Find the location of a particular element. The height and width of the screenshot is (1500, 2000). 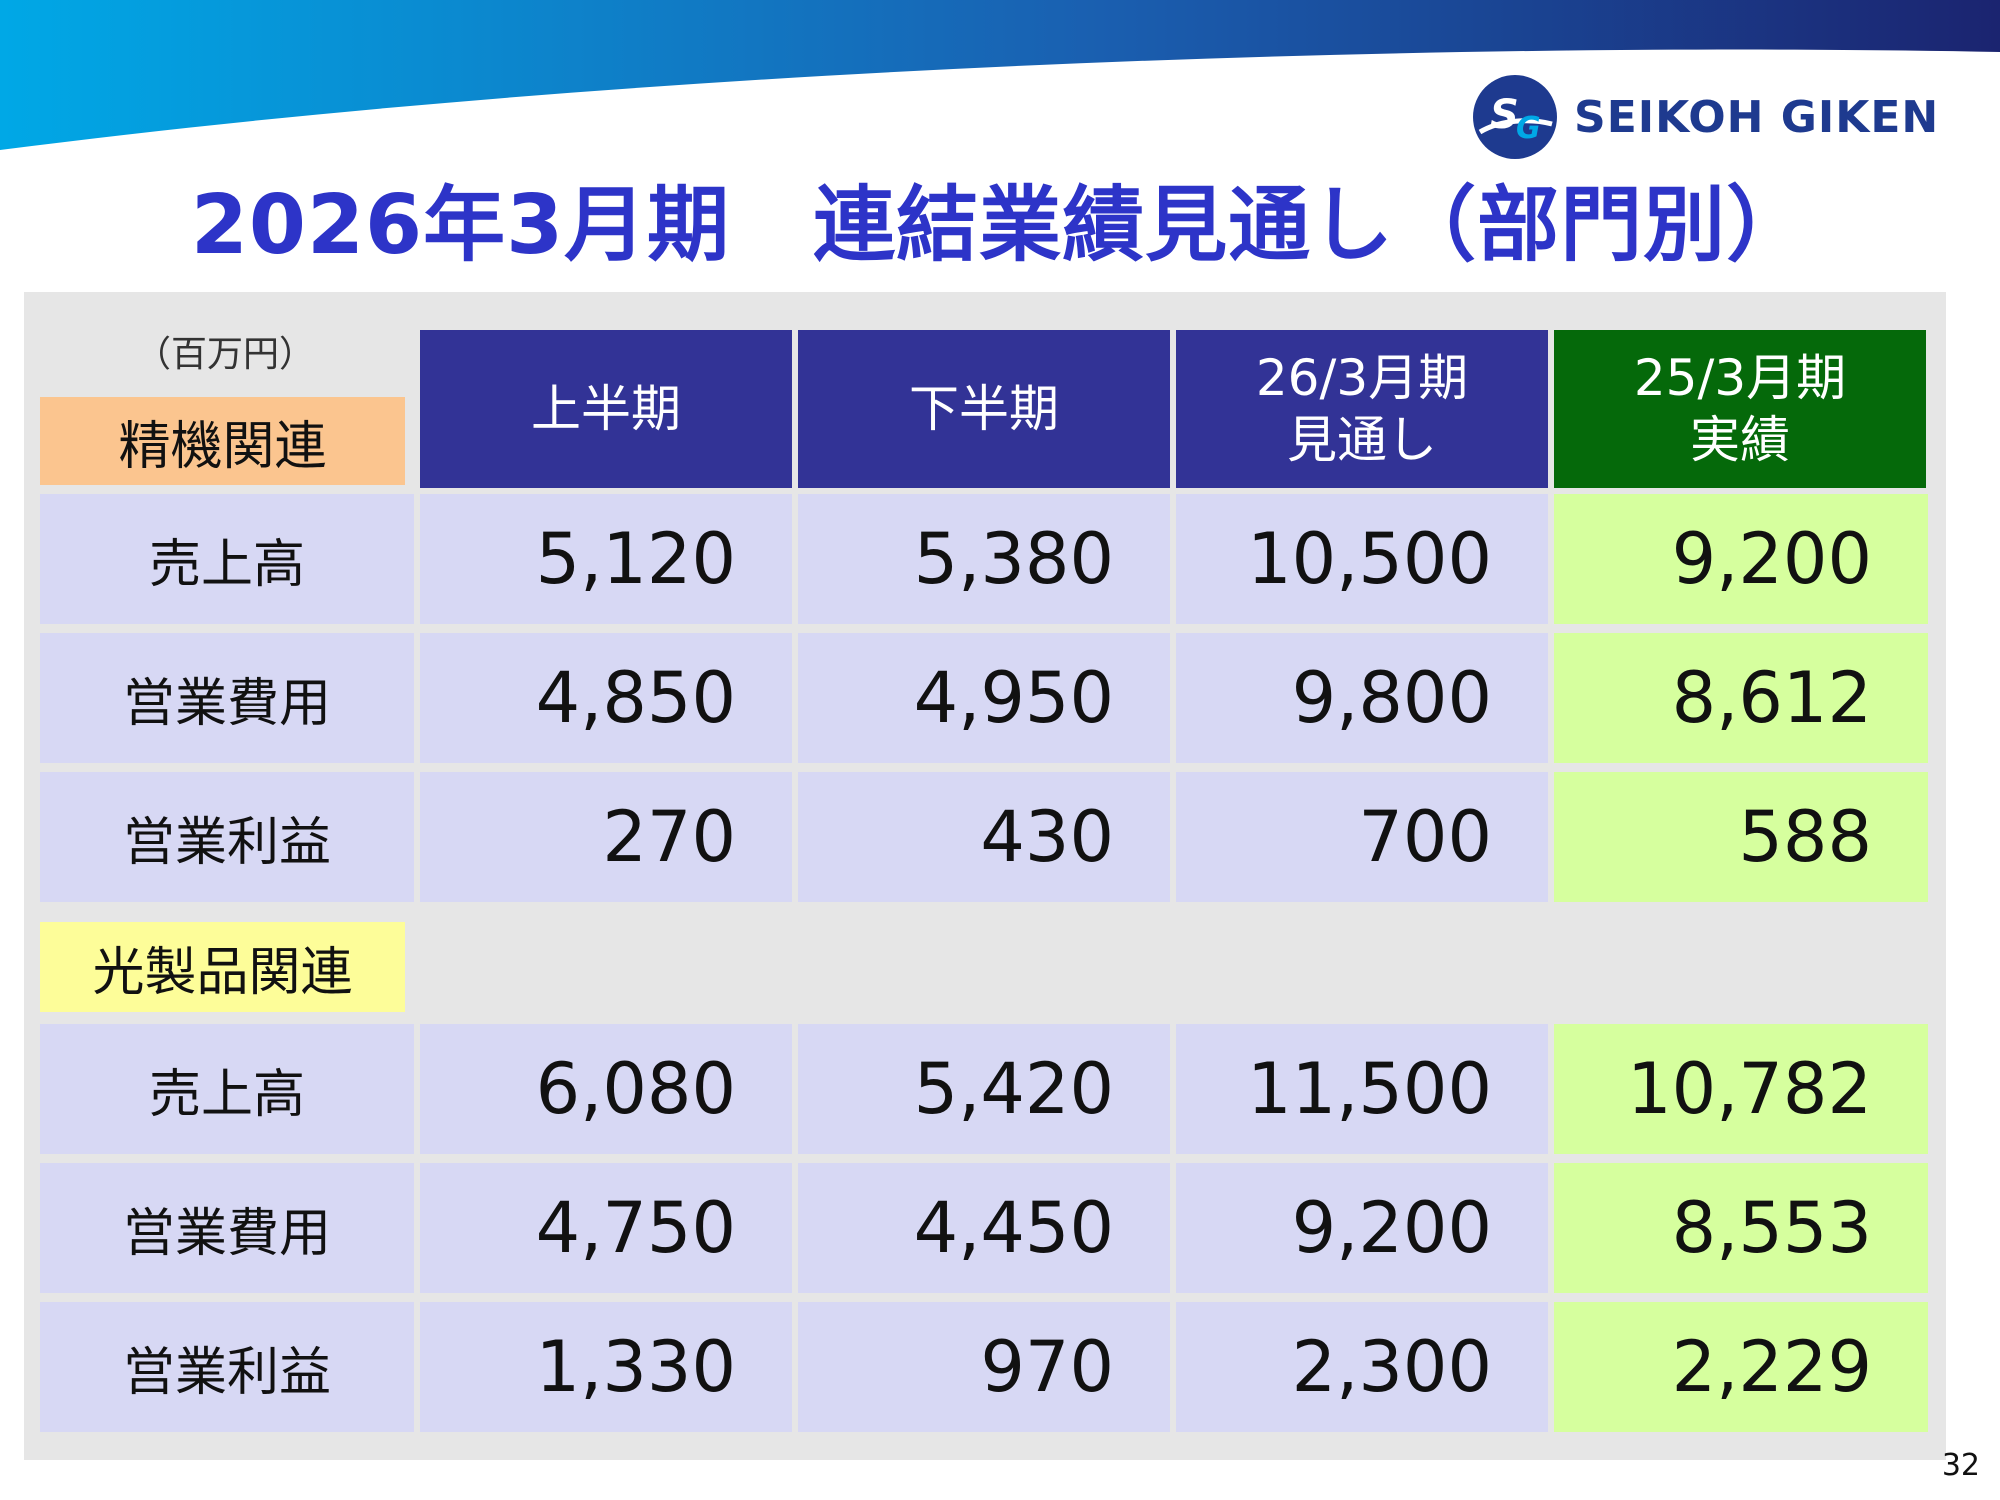

column-header-line1: 25/3月期 is located at coordinates (1740, 378).